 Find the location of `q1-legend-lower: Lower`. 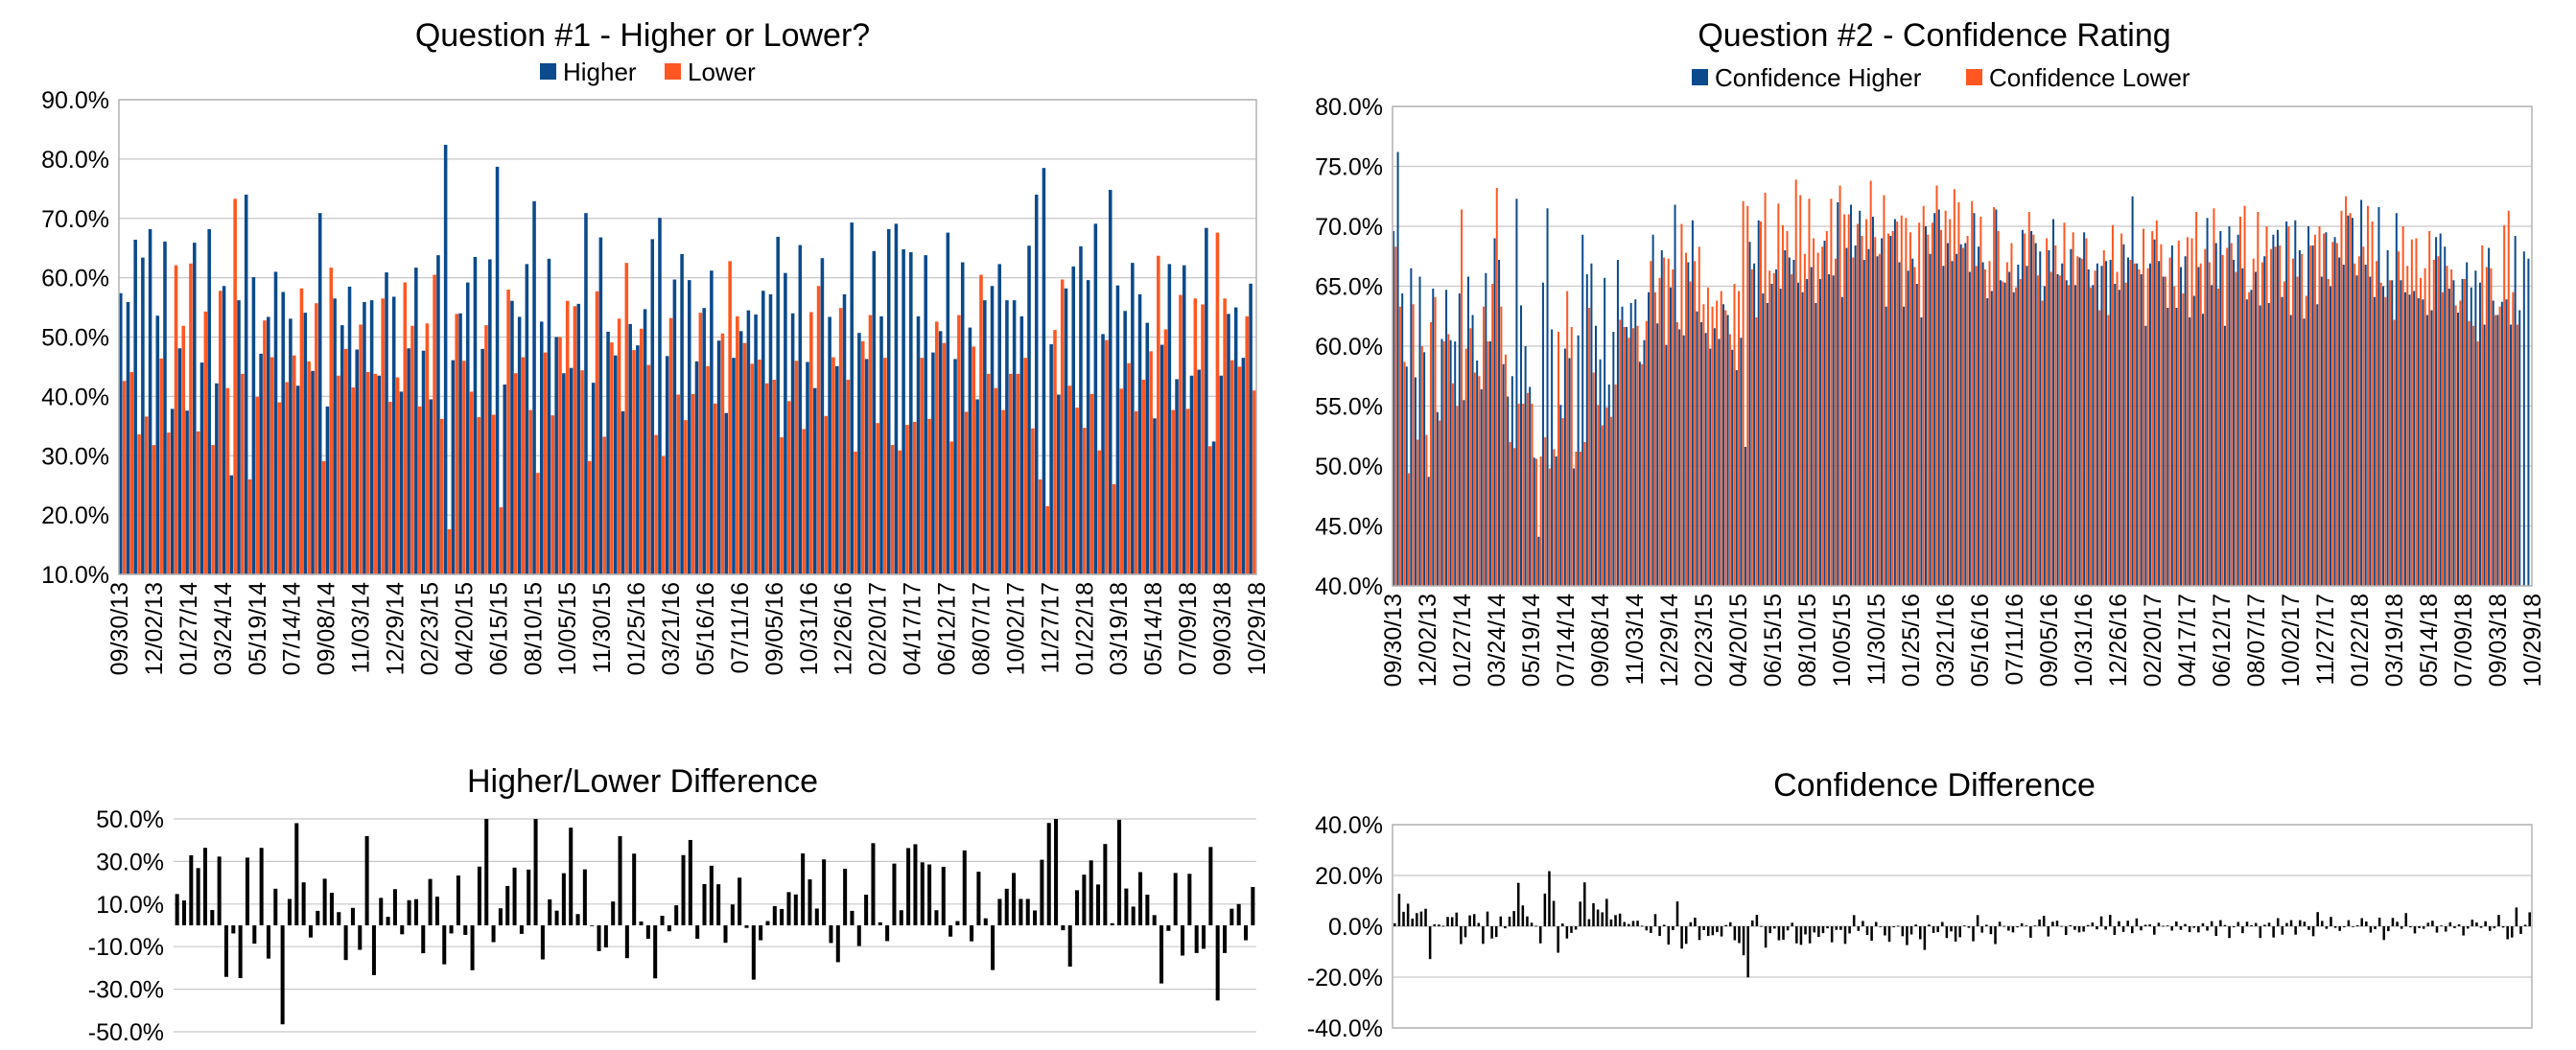

q1-legend-lower: Lower is located at coordinates (722, 72).